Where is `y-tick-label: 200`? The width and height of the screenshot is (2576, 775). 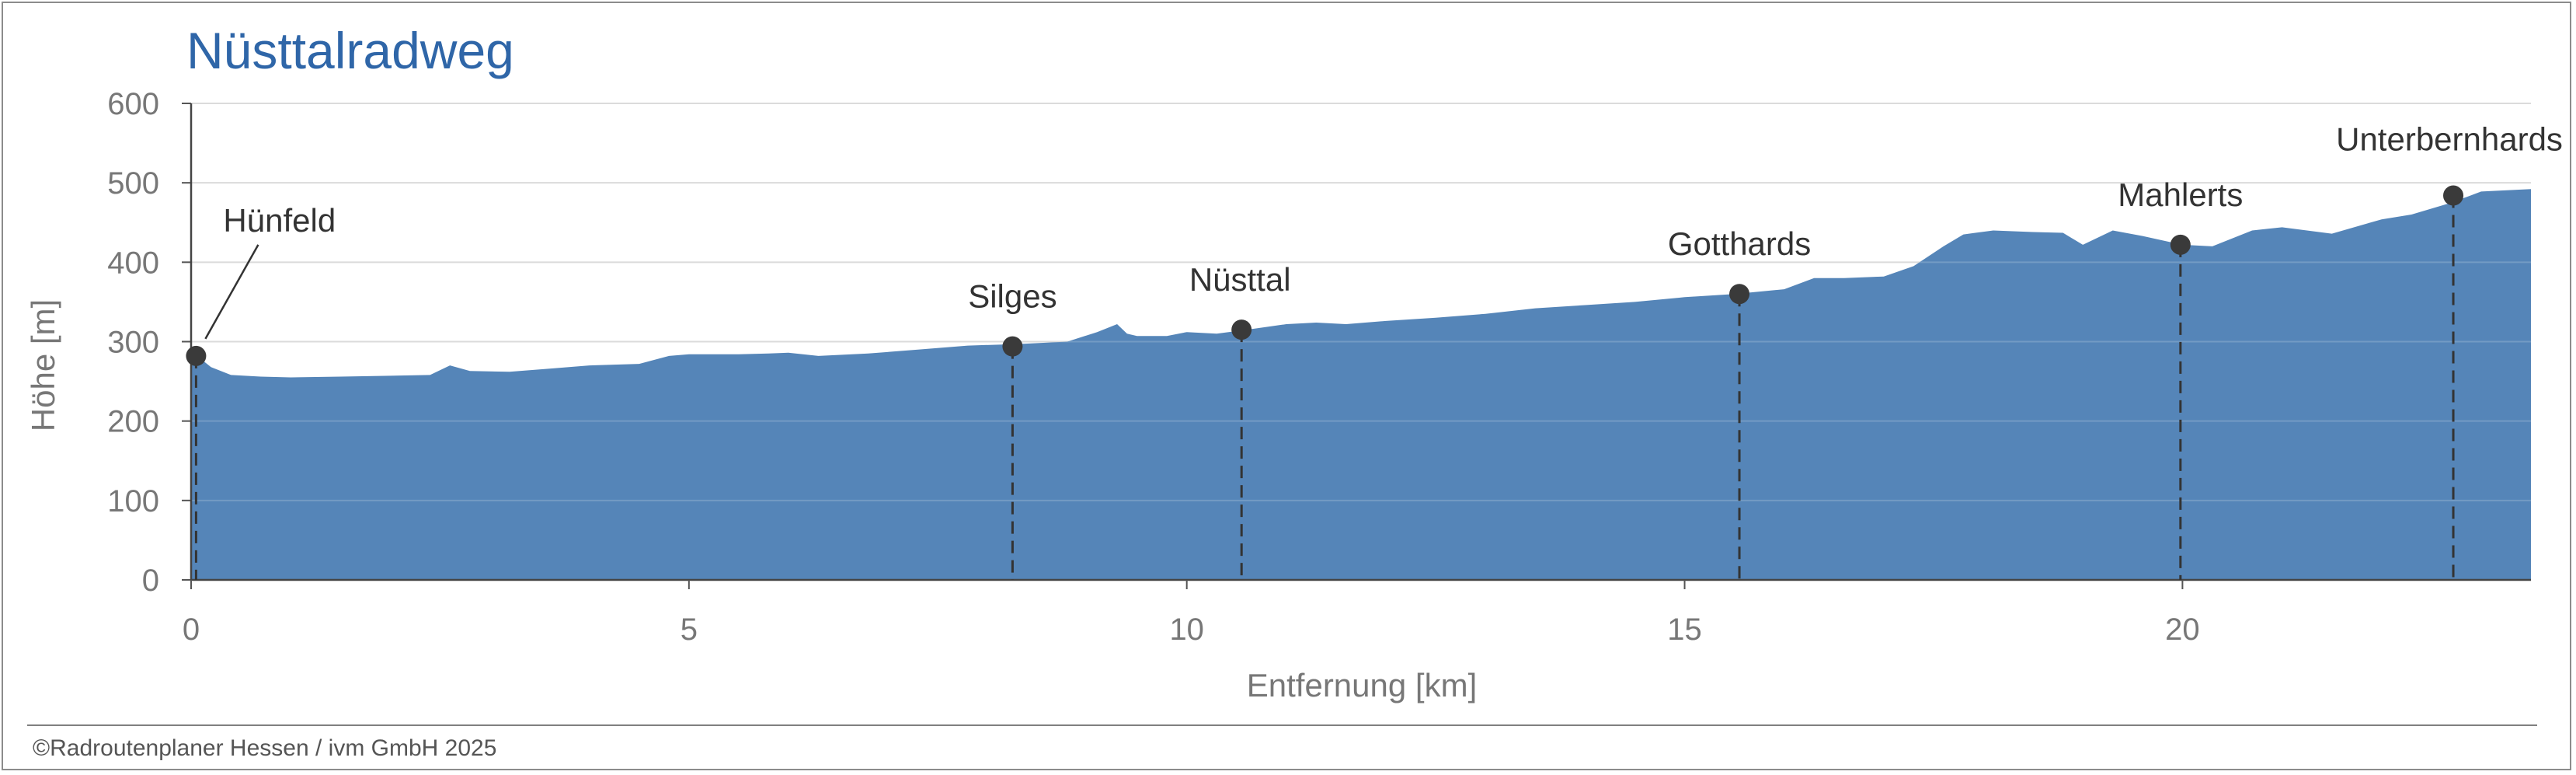 y-tick-label: 200 is located at coordinates (133, 422).